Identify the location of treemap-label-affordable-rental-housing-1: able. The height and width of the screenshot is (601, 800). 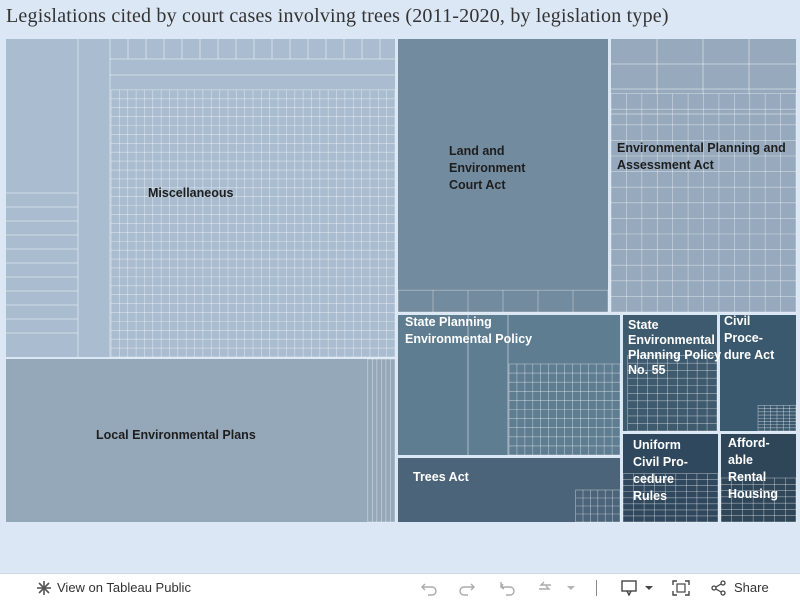
(740, 460).